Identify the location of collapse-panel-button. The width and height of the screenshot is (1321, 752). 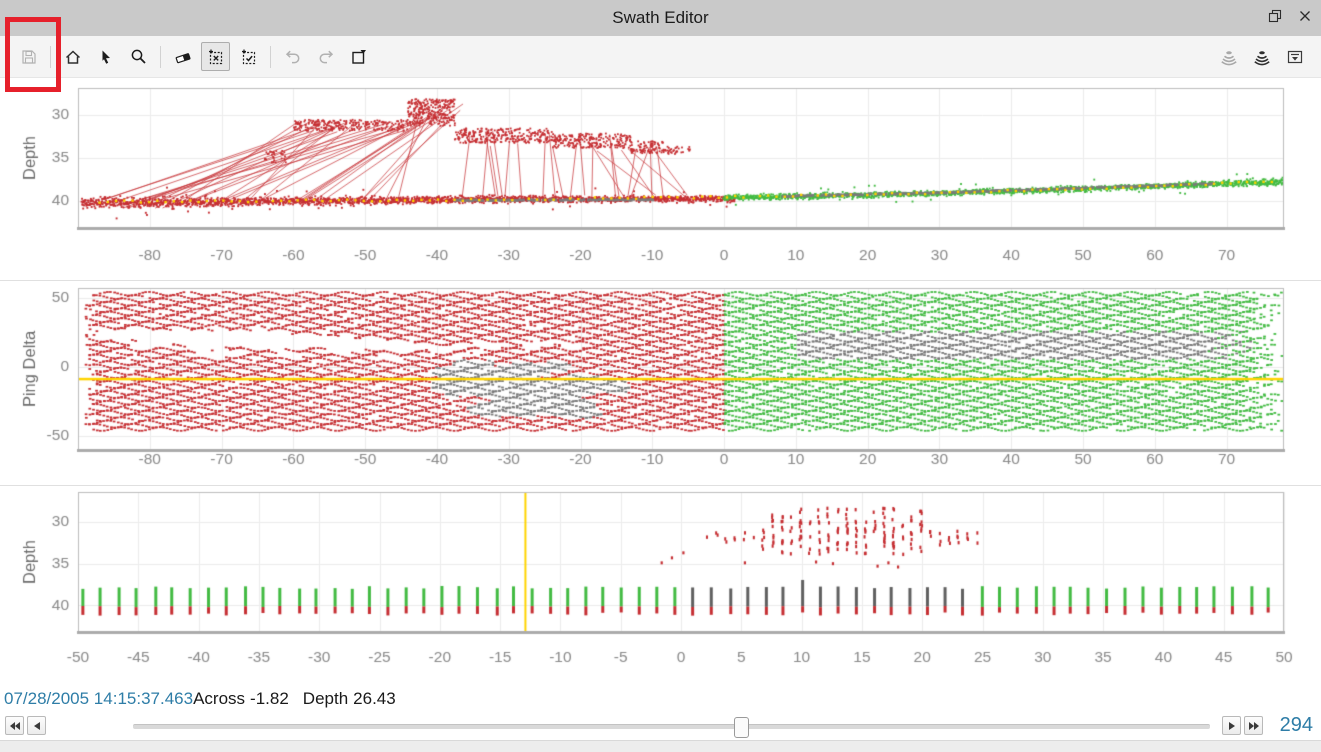
(1294, 56).